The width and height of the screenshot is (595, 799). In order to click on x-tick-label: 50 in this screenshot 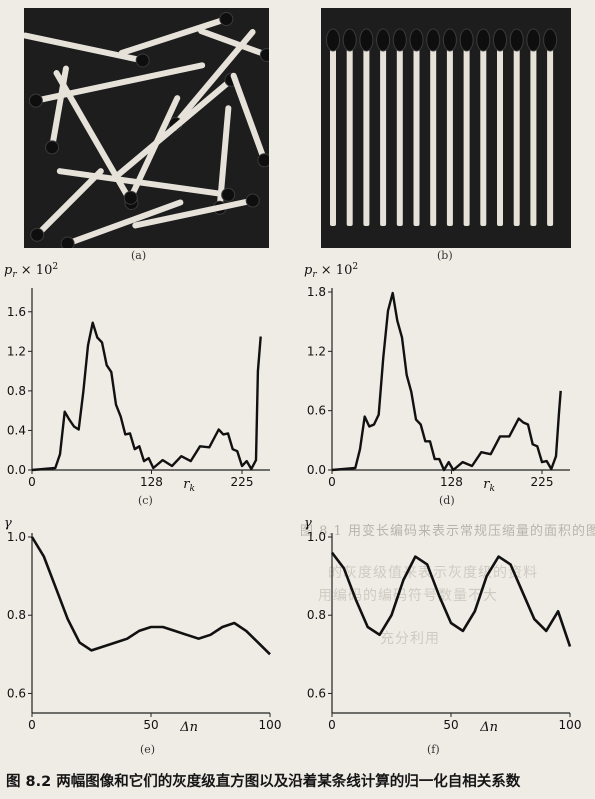, I will do `click(150, 725)`.